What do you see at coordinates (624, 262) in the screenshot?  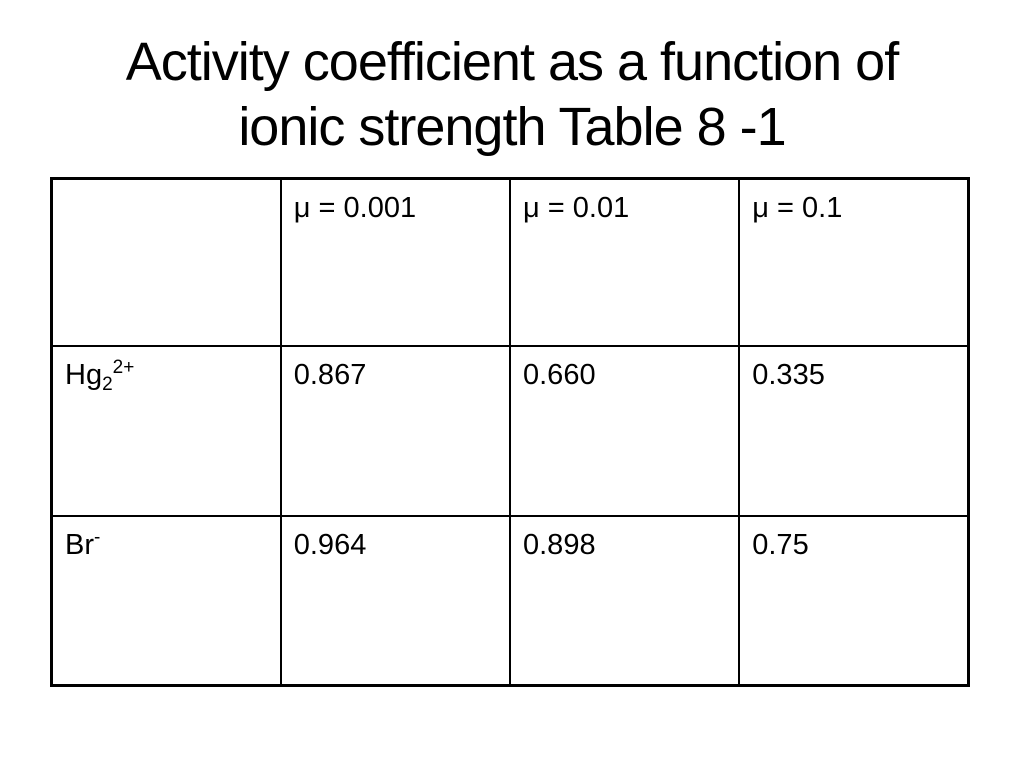 I see `header-cell-mu-001: μ = 0.01` at bounding box center [624, 262].